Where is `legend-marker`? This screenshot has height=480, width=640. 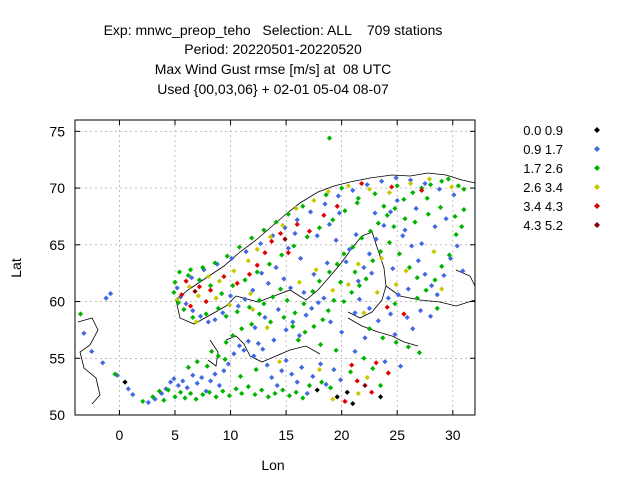 legend-marker is located at coordinates (597, 168).